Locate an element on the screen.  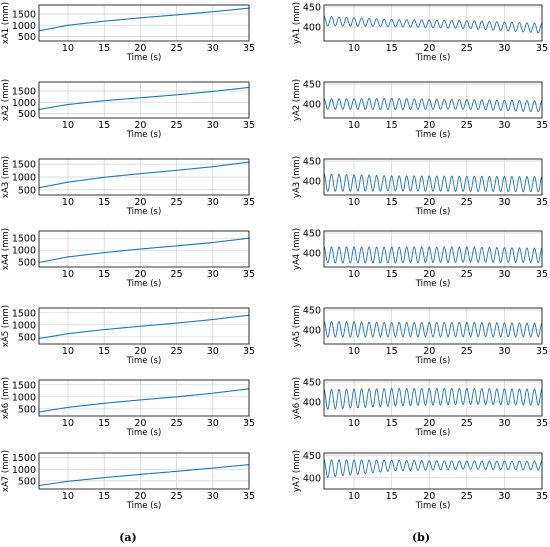
chart-a6-xlabel: Time (s) is located at coordinates (144, 433).